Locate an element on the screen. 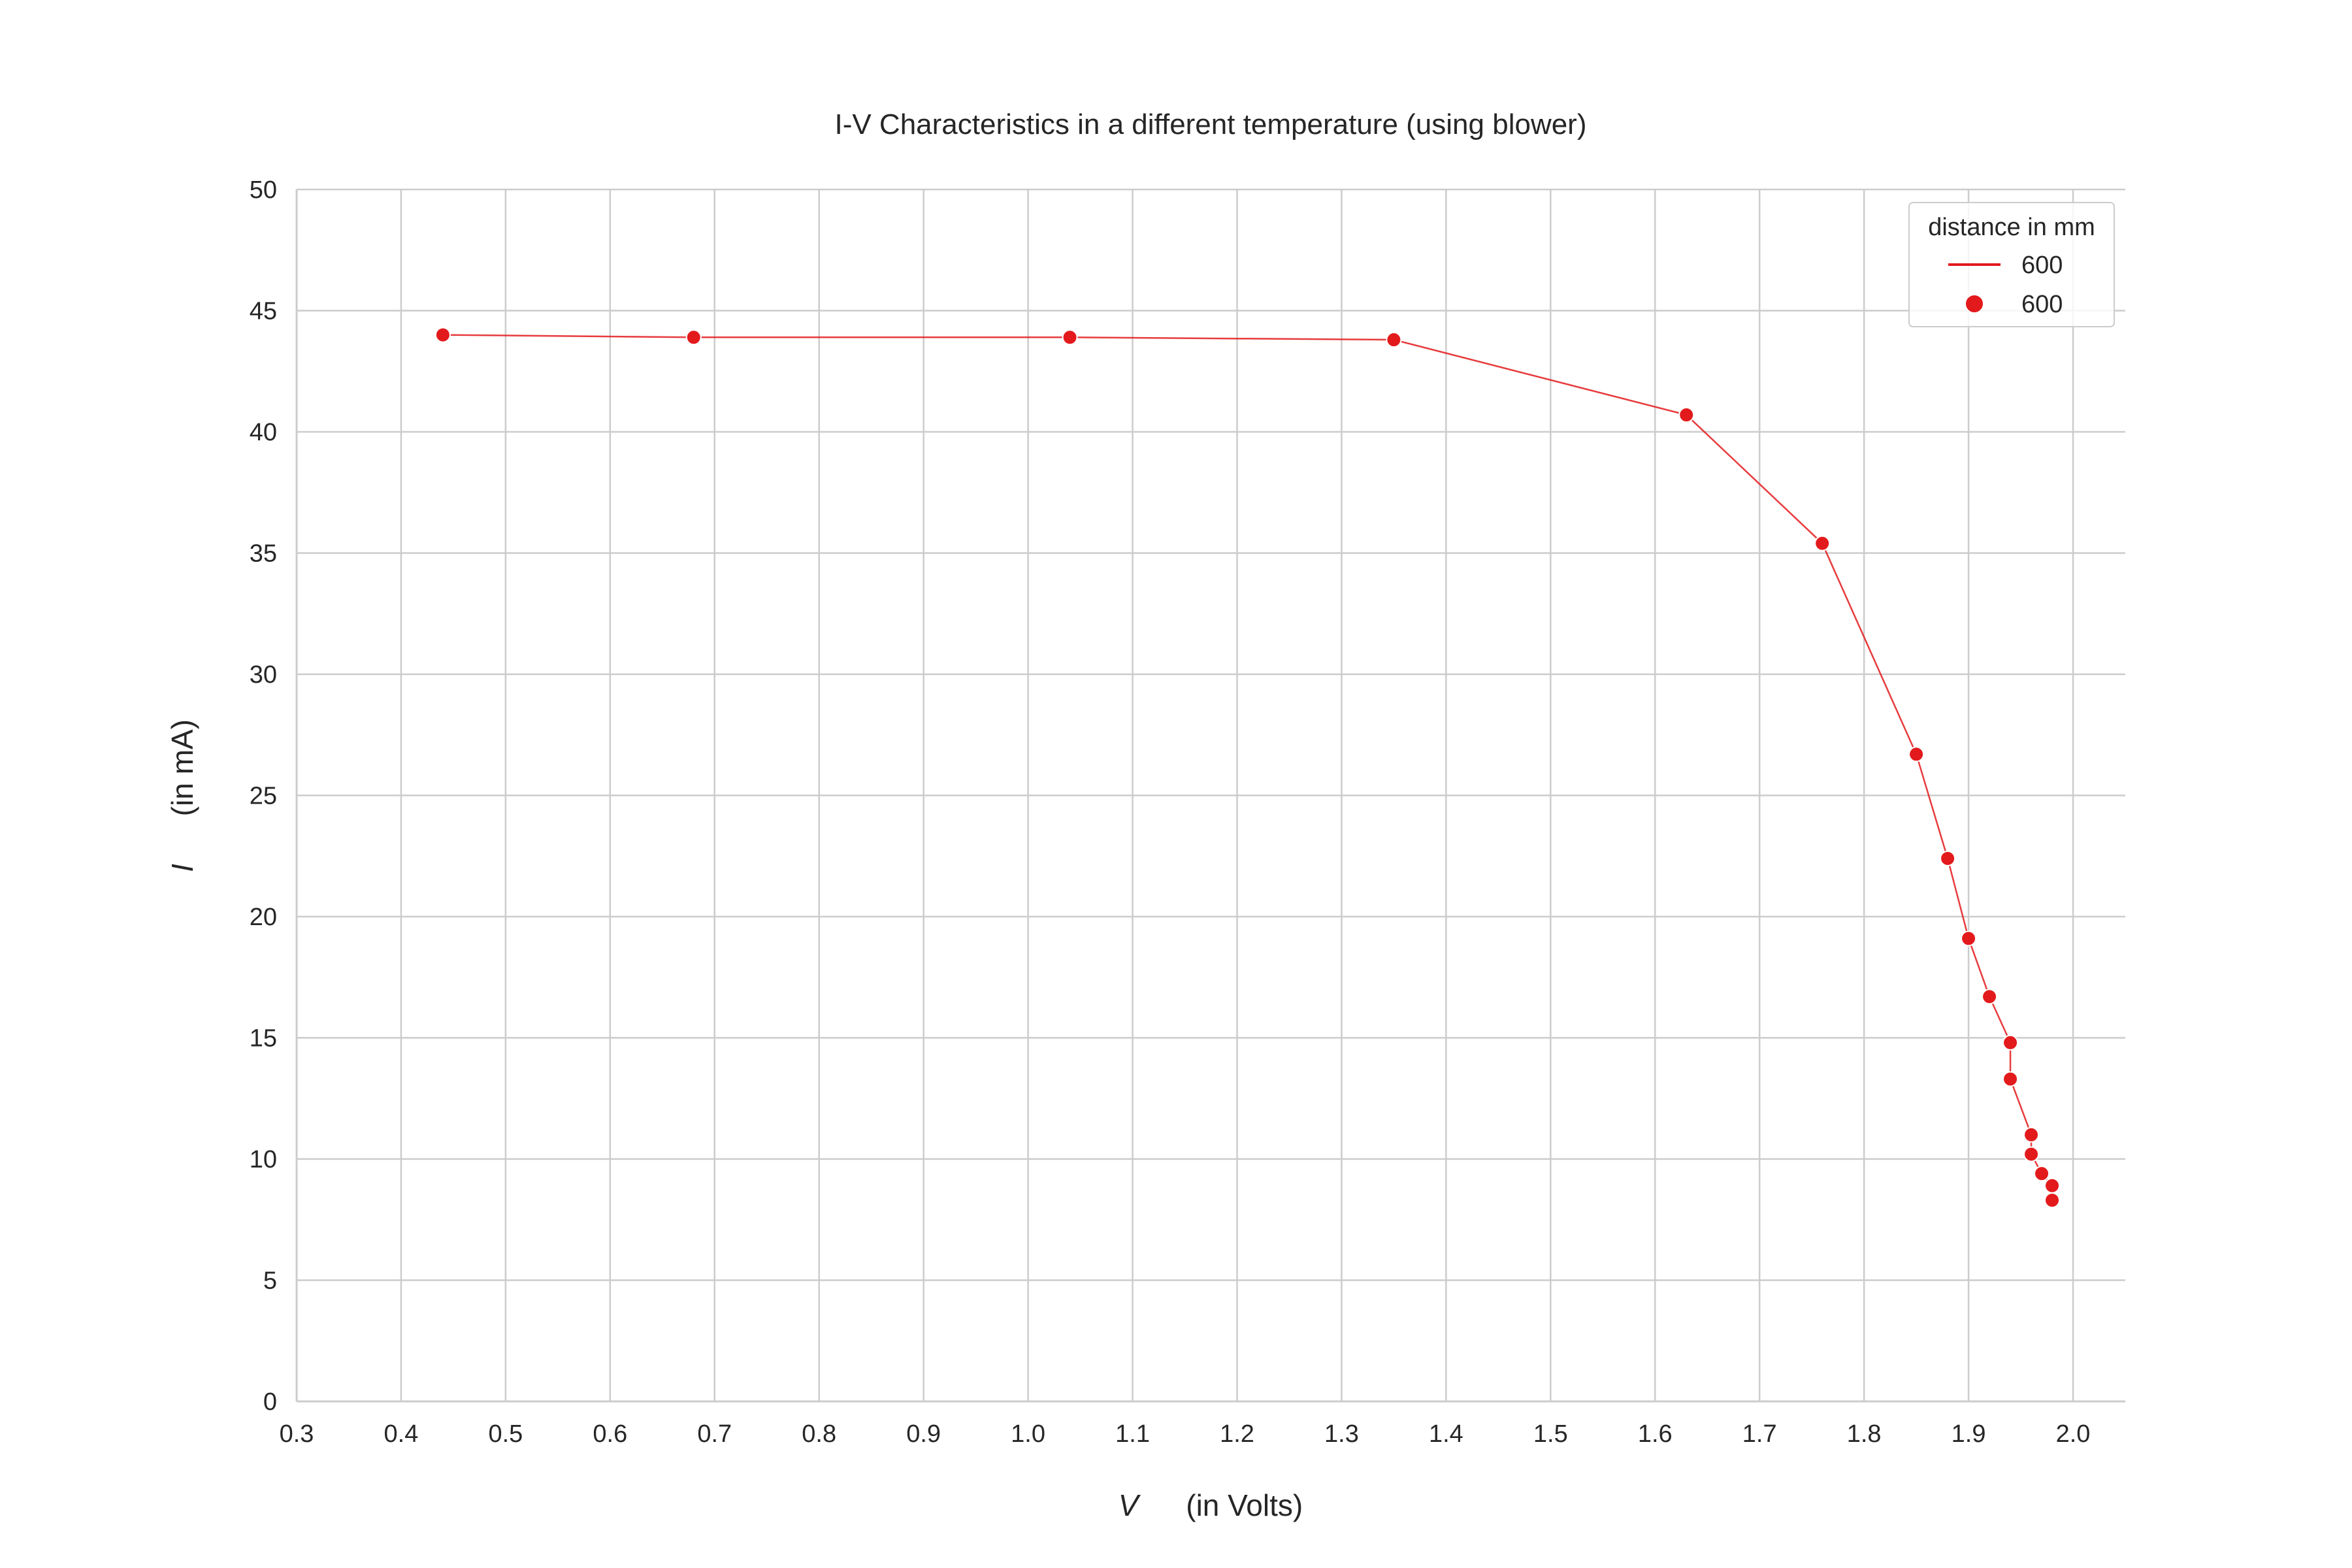  y-tick-label: 25 is located at coordinates (263, 796).